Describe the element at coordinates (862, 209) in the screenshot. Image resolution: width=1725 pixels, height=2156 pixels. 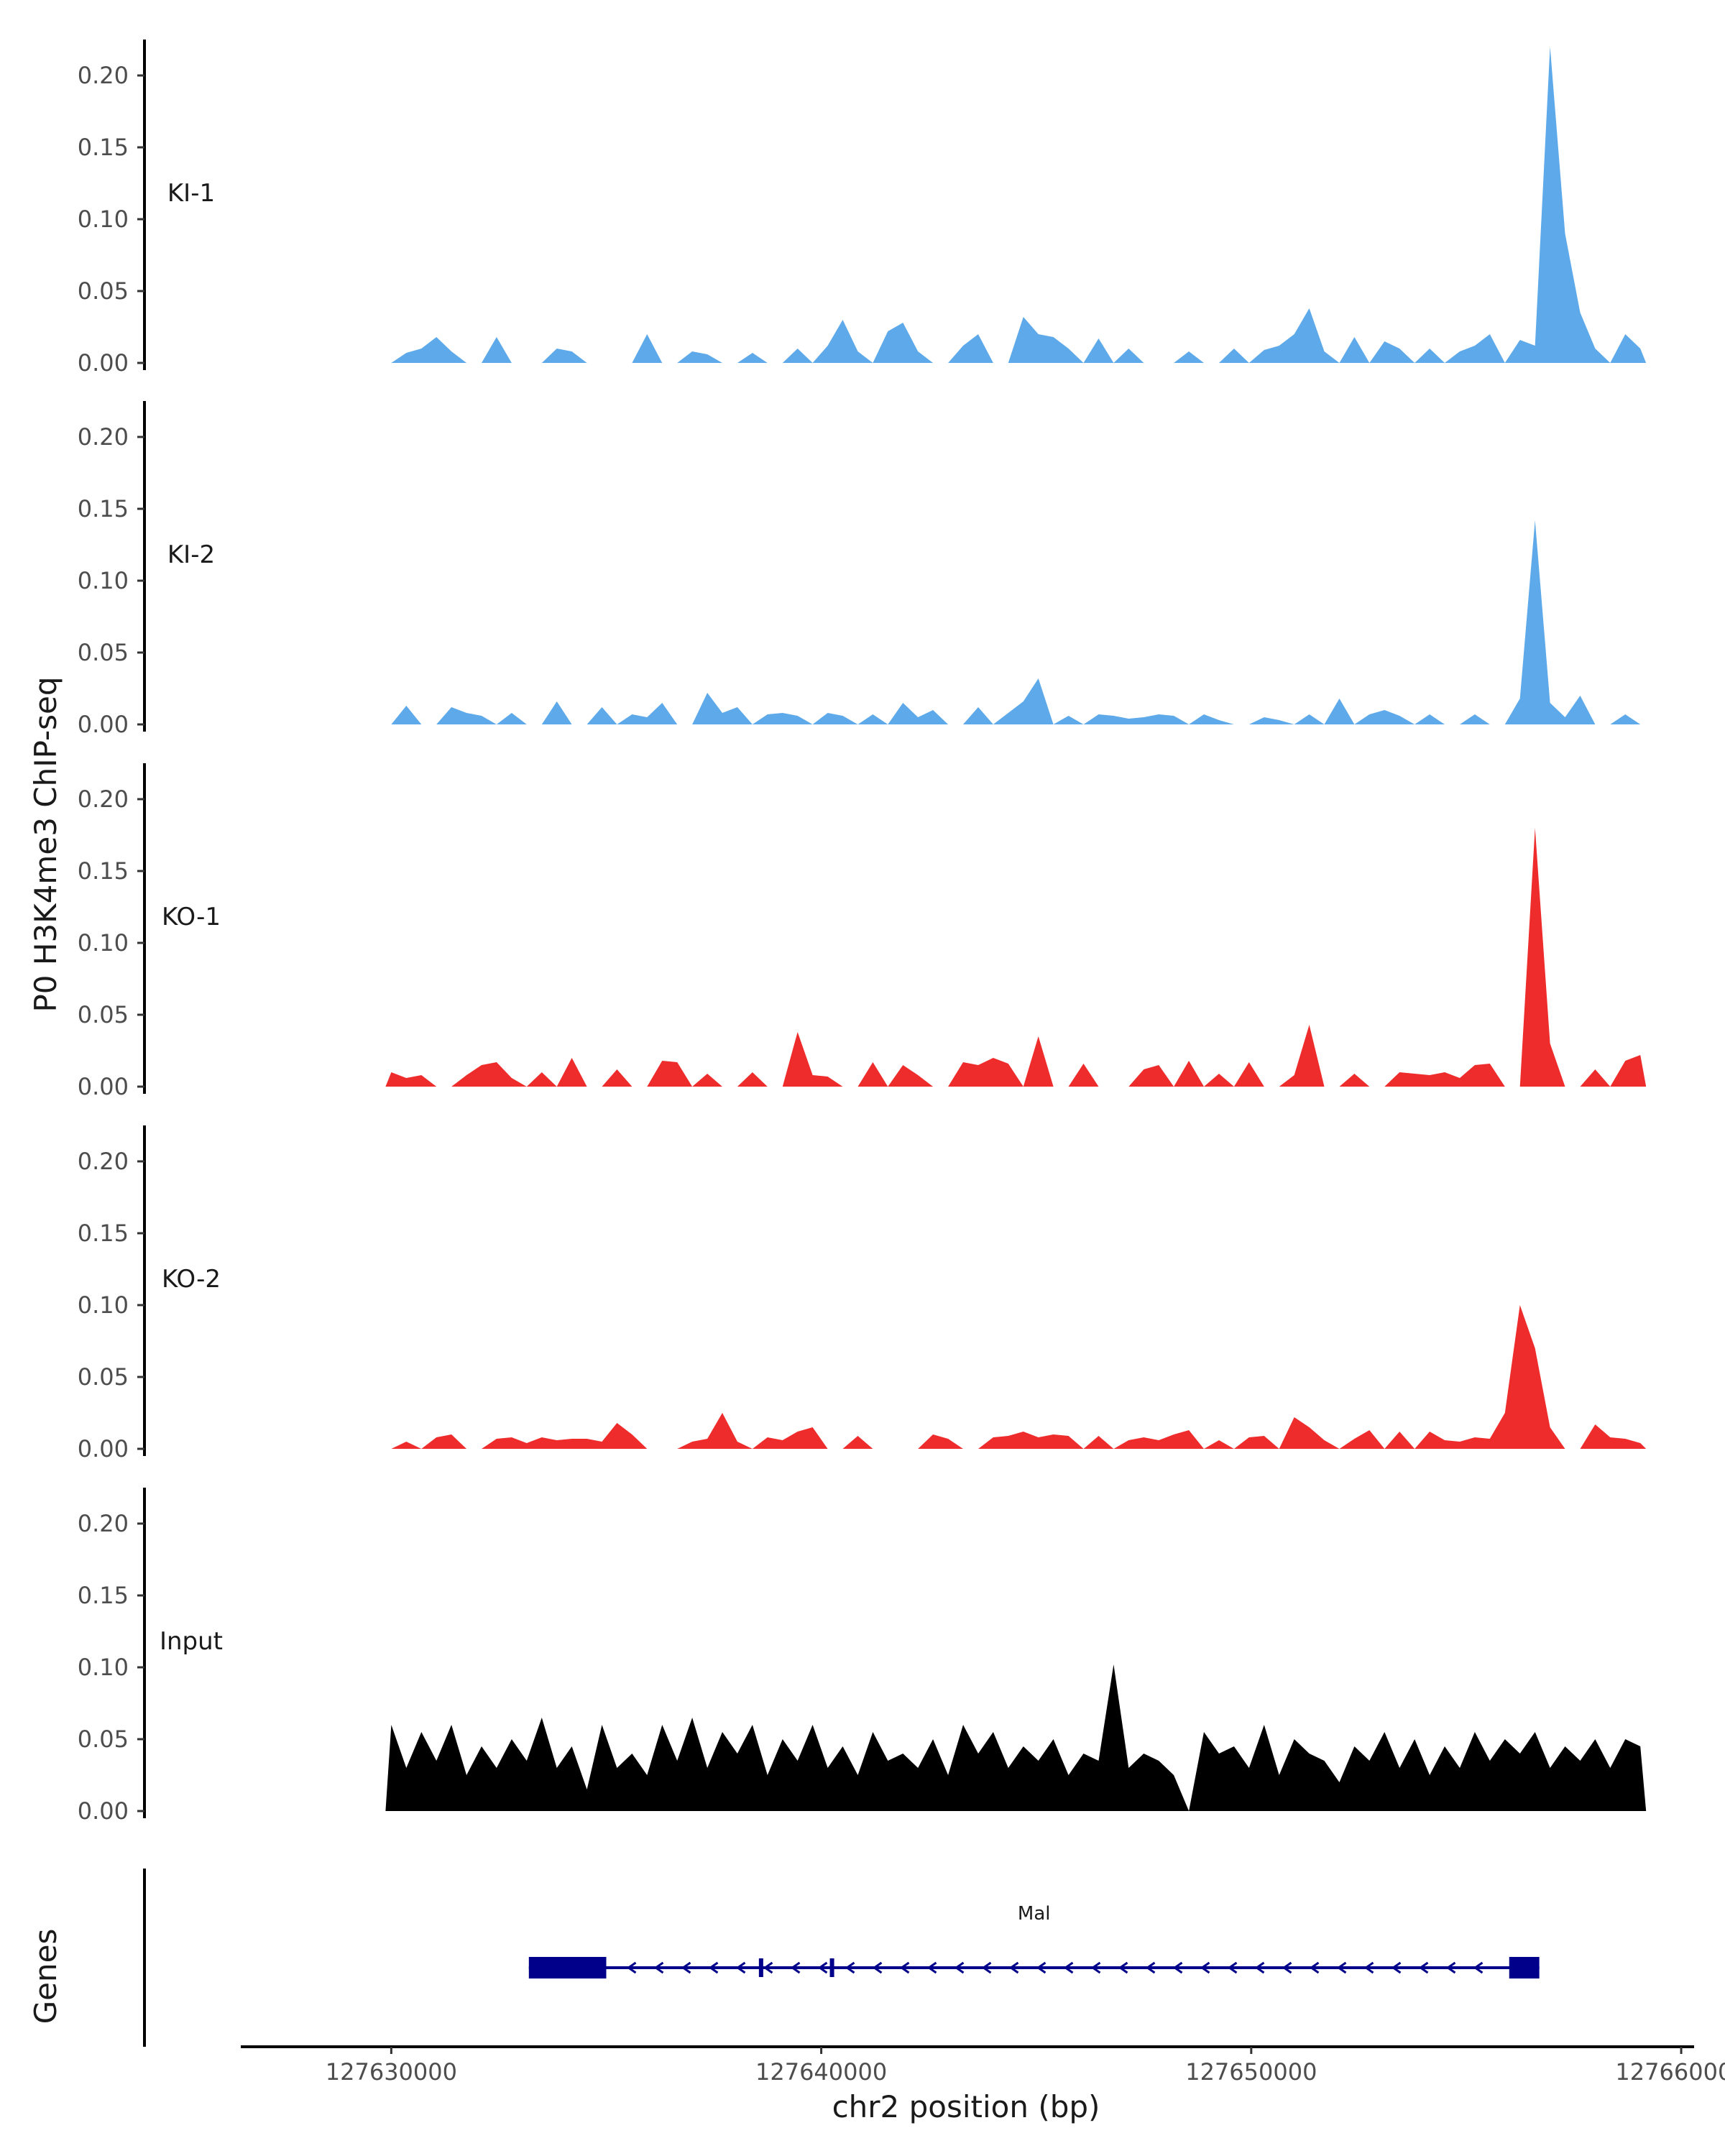
I see `track-ki-1: 0.00 0.05 0.10 0.15 0.20 KI-1` at that location.